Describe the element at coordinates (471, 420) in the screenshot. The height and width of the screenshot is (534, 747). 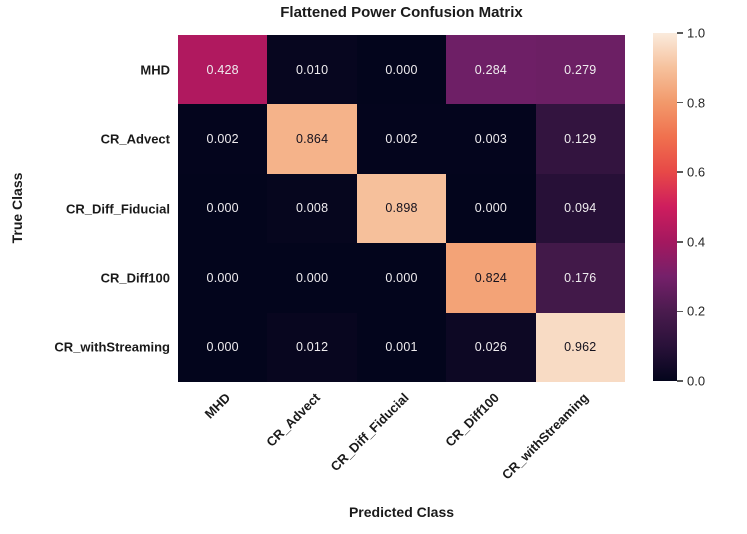
I see `x-tick-label-CR_Diff100: CR_Diff100` at that location.